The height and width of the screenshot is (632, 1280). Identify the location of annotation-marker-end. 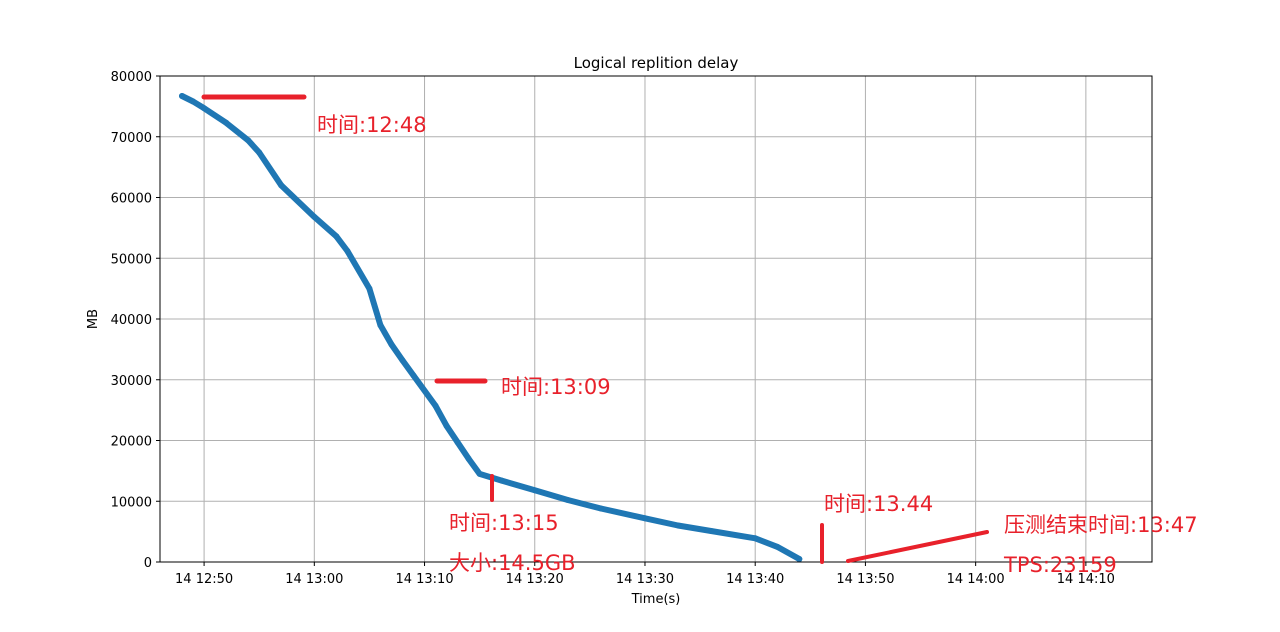
(917, 546).